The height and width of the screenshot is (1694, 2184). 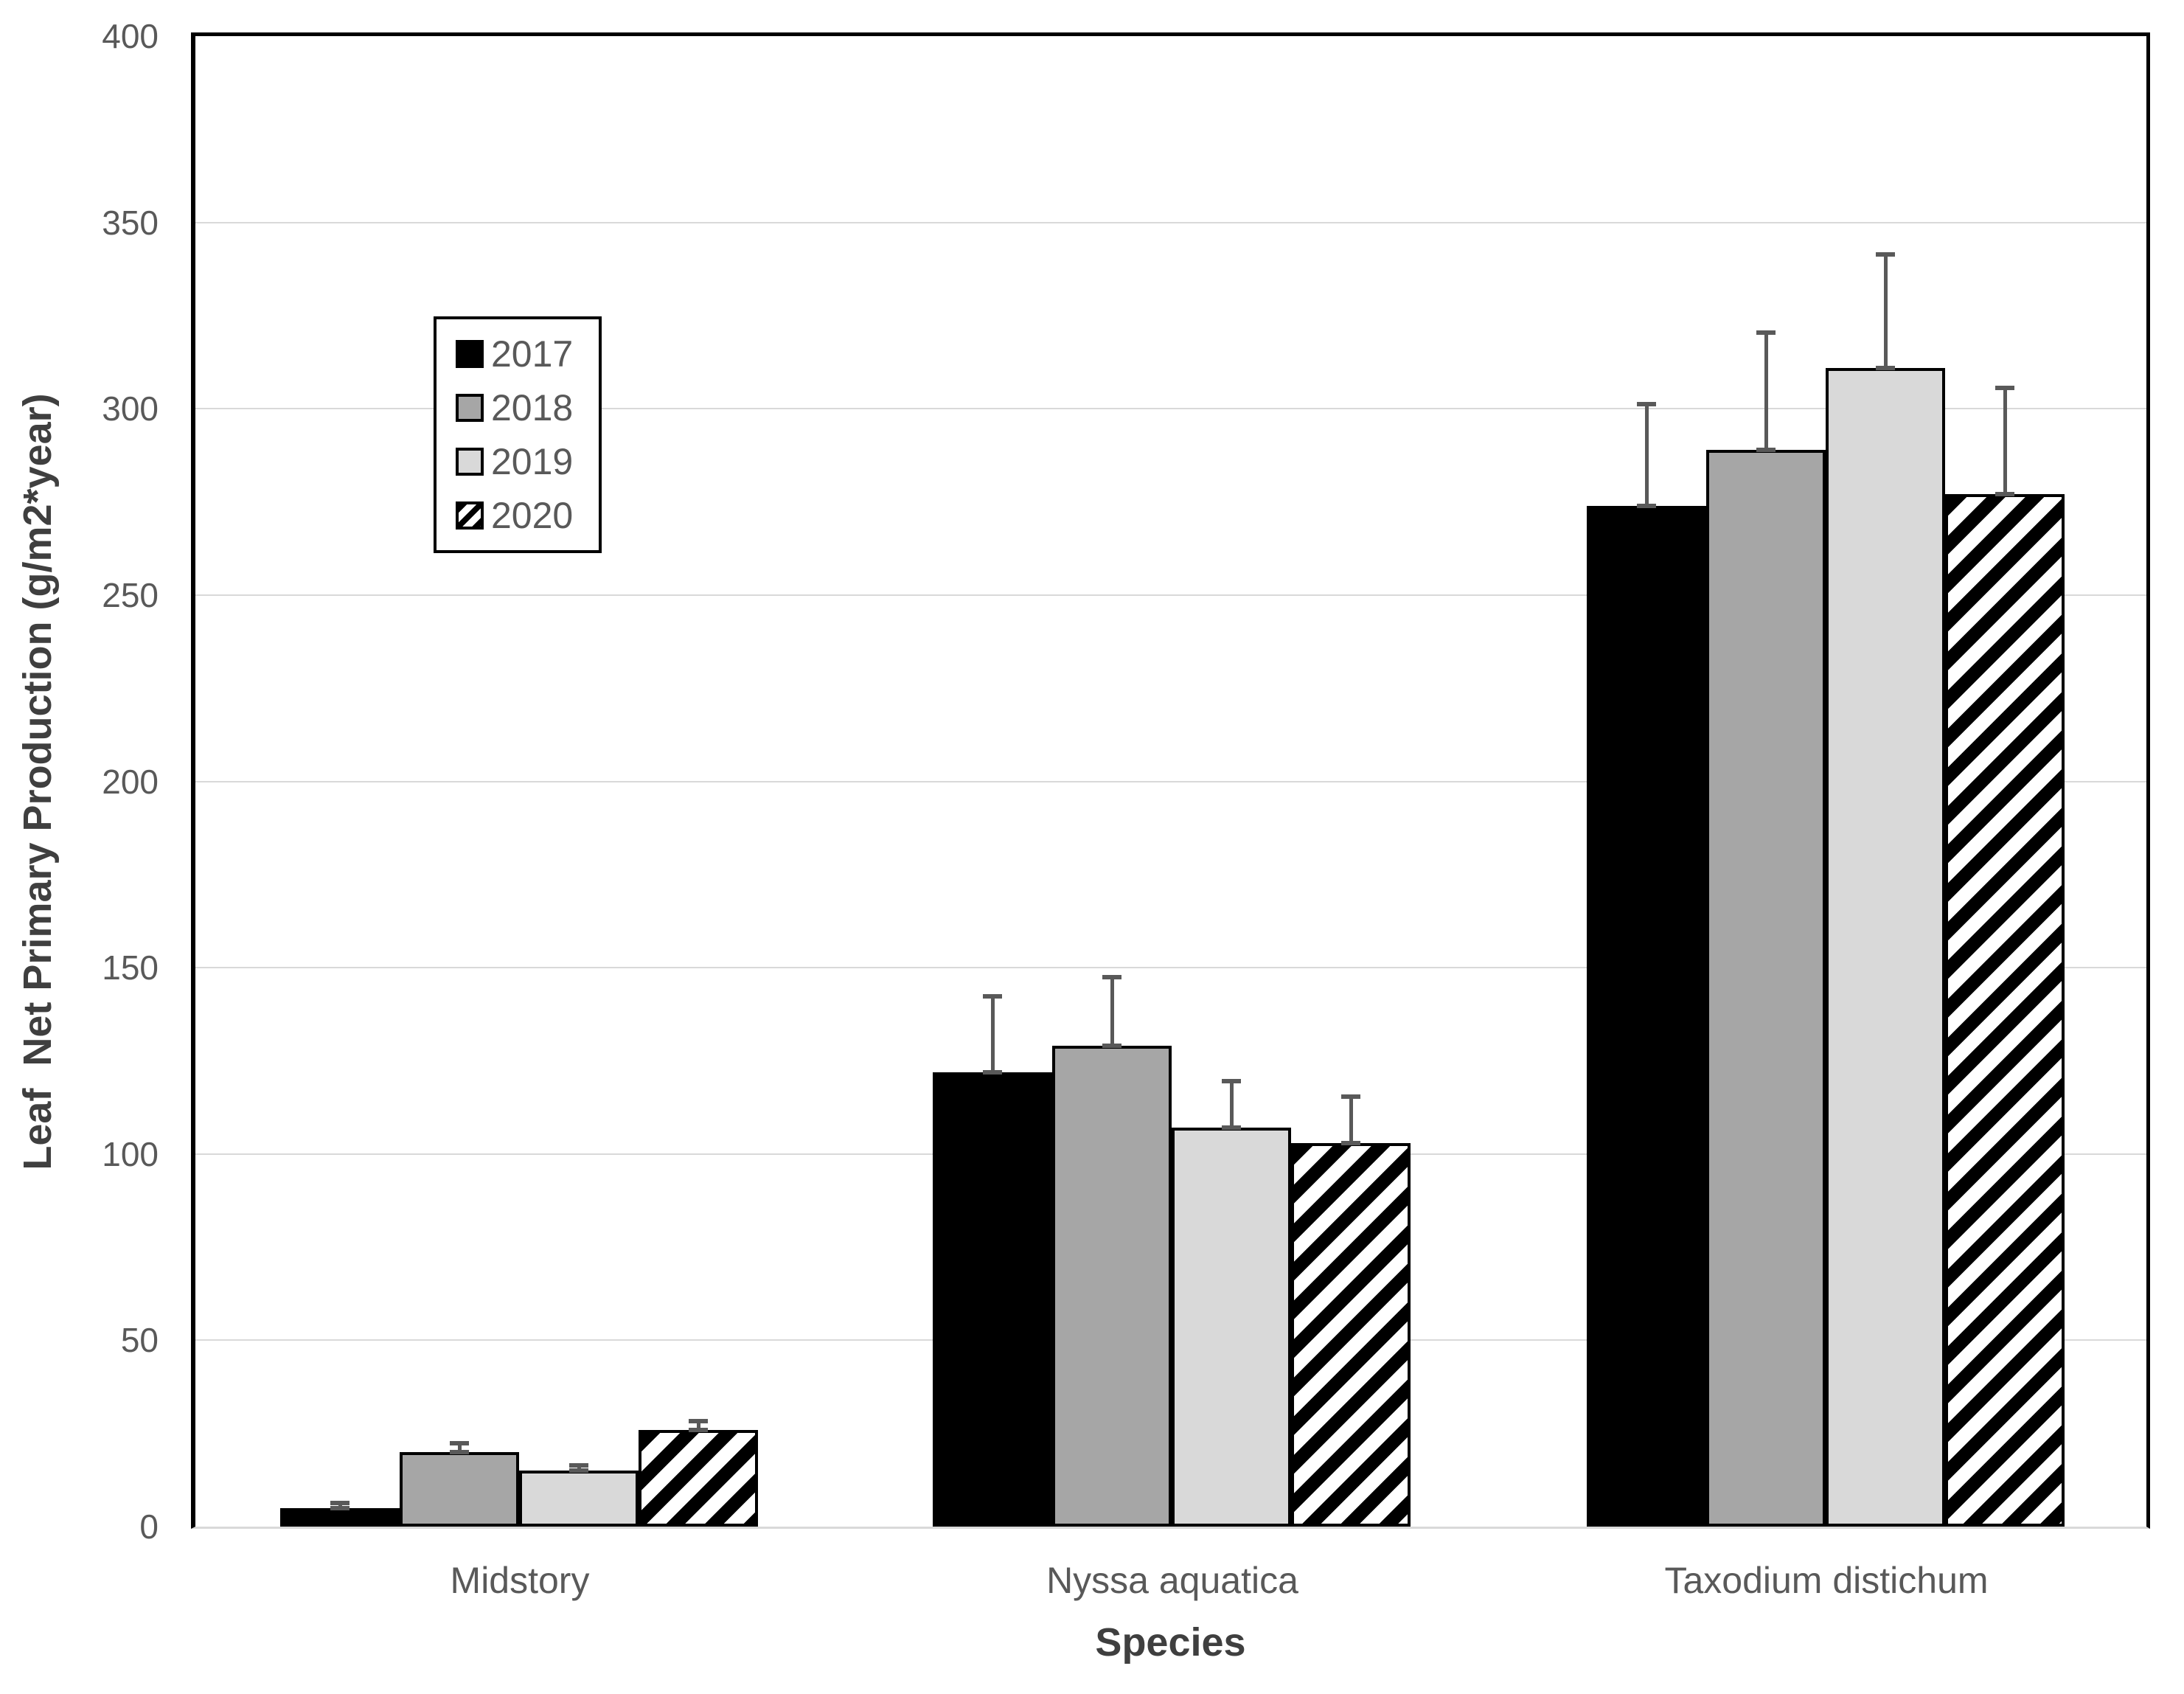 What do you see at coordinates (532, 354) in the screenshot?
I see `legend-label: 2017` at bounding box center [532, 354].